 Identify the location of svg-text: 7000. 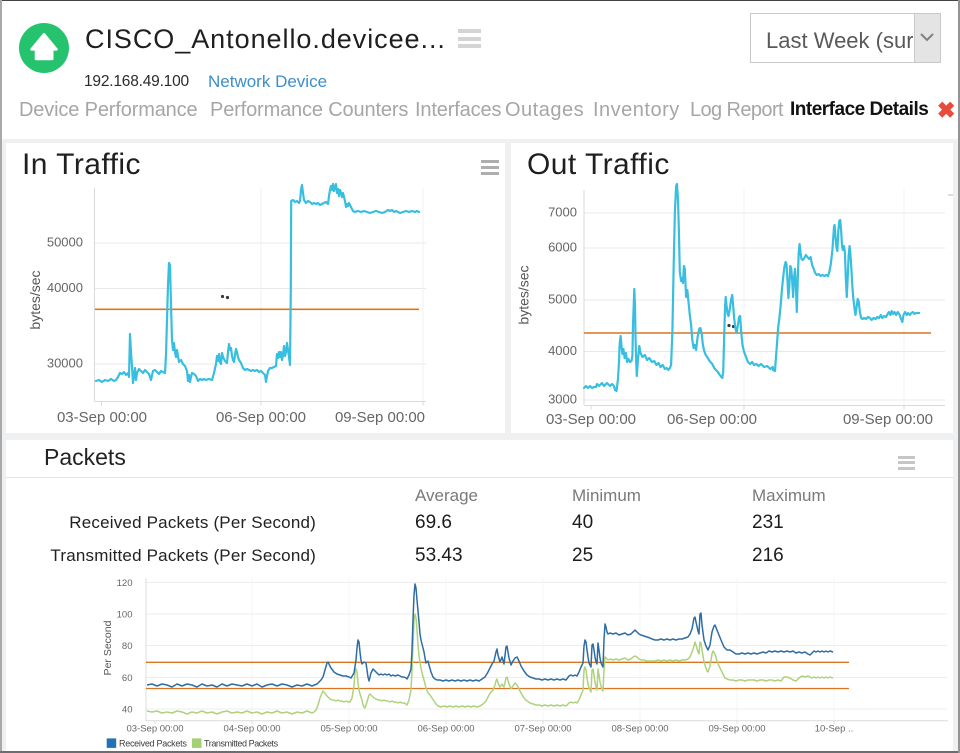
(562, 212).